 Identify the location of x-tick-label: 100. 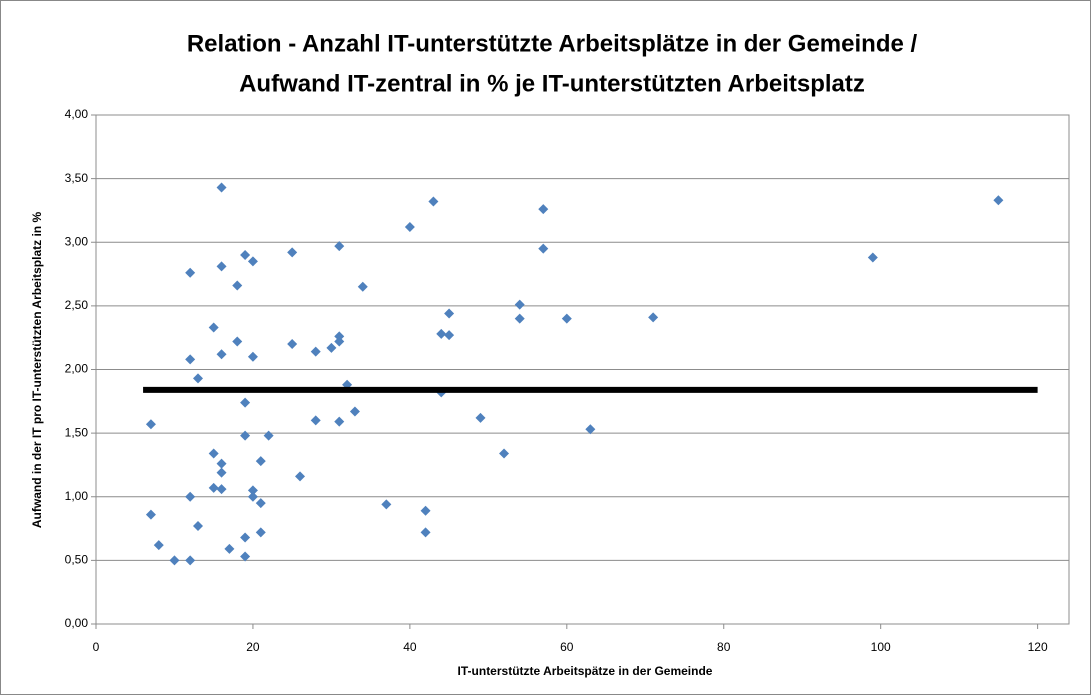
(881, 647).